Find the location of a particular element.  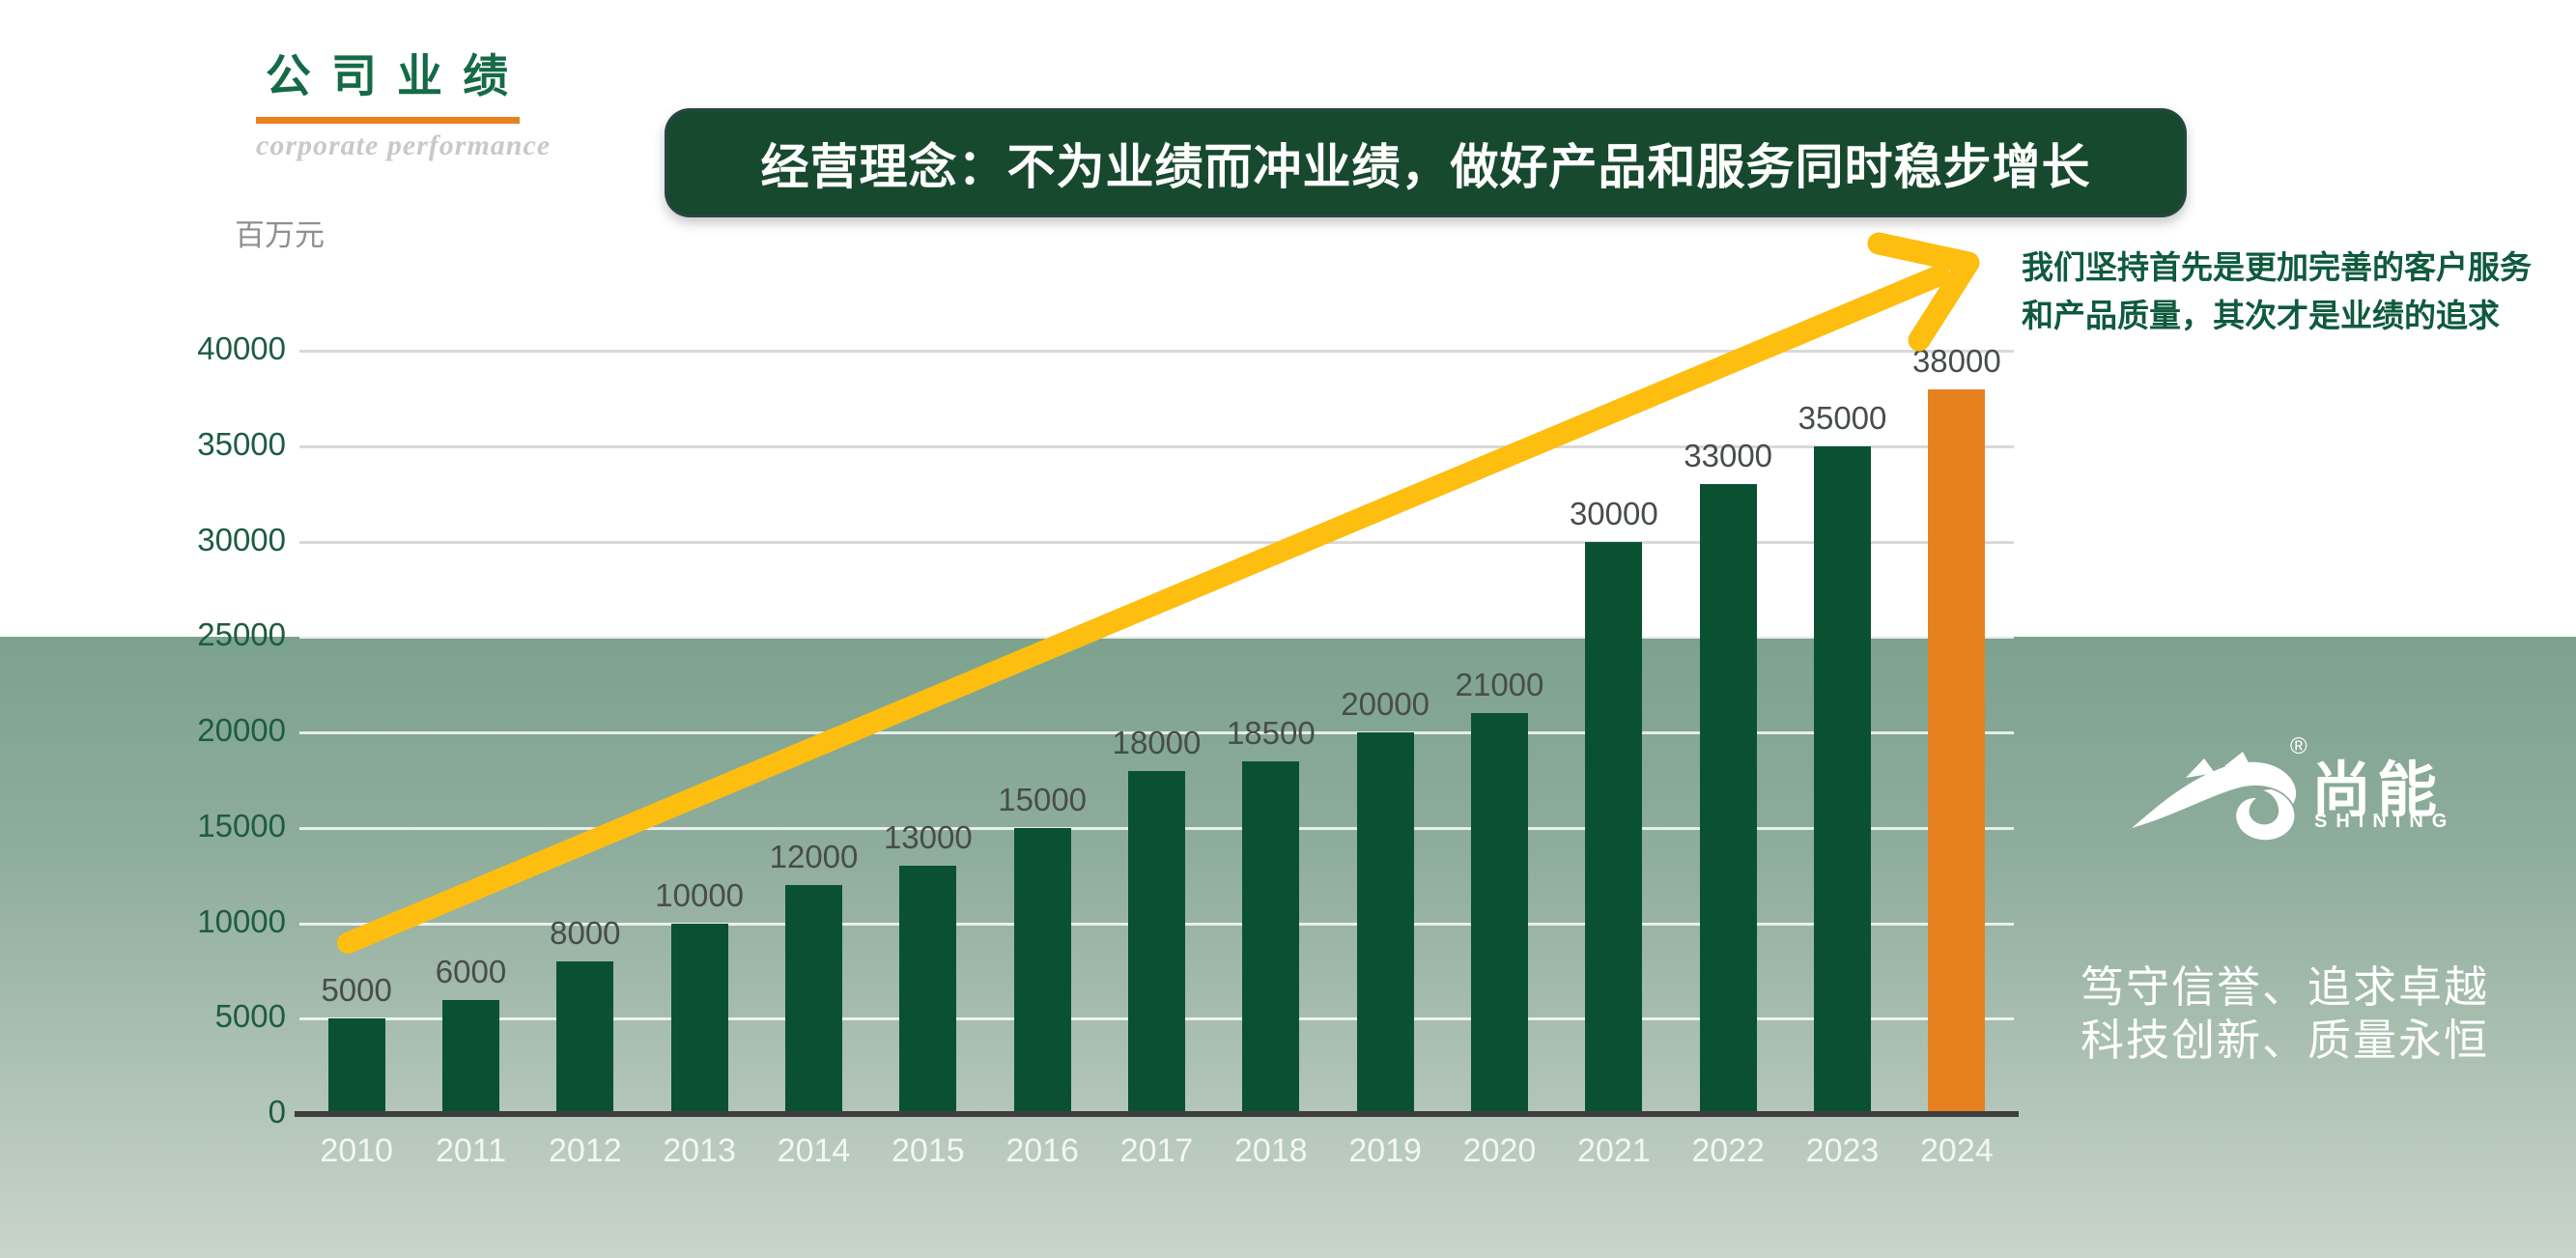

x-tick-label: 2013 is located at coordinates (699, 1150).